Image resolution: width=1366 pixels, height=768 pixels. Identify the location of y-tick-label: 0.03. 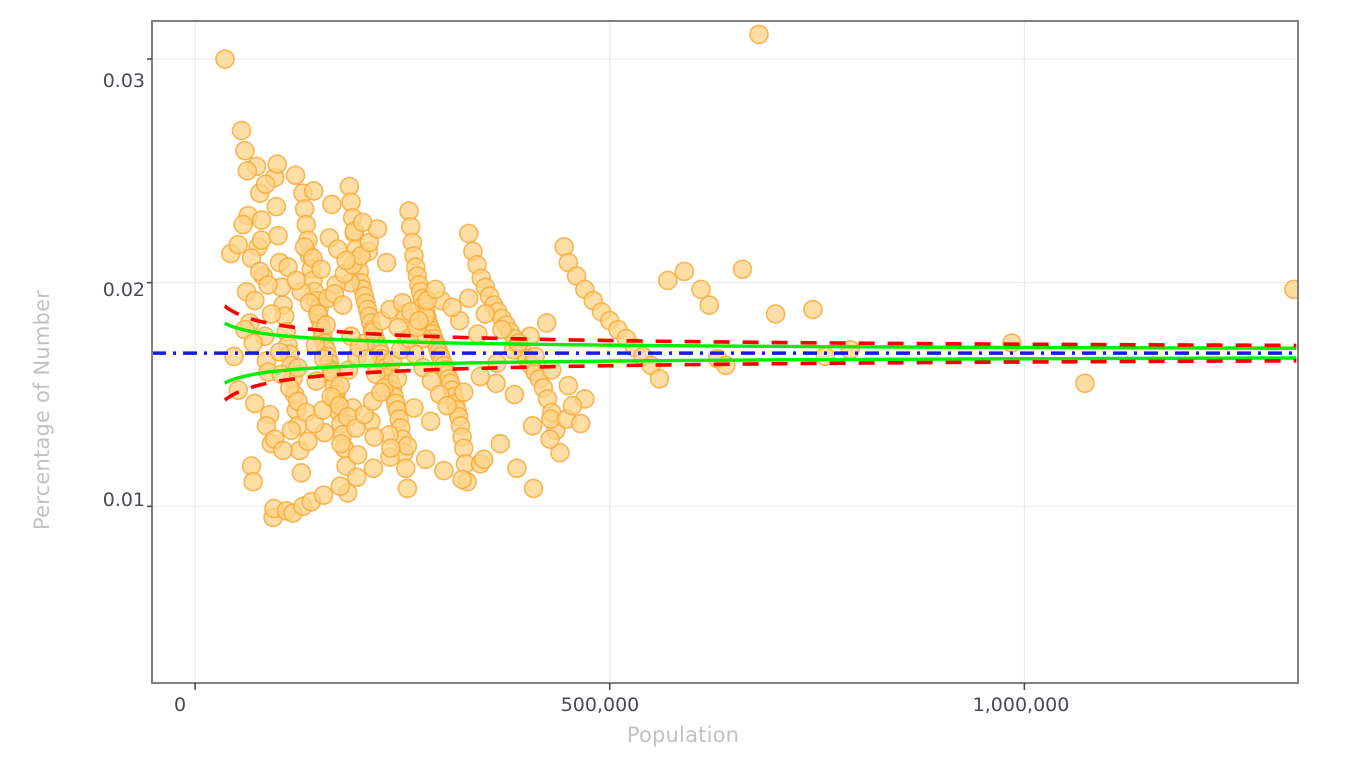
(123, 81).